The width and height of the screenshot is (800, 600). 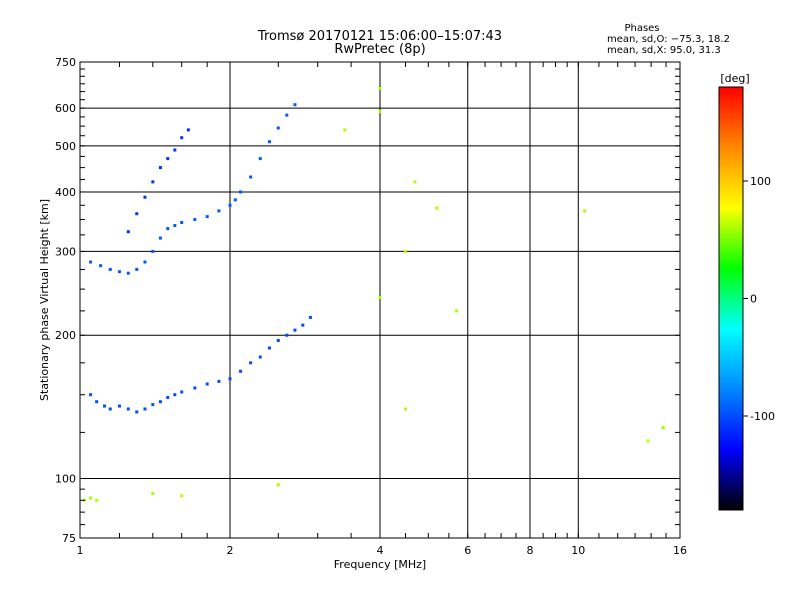 I want to click on chart-title: Tromsø 20170121 15:06:00–15:07:43, so click(x=379, y=36).